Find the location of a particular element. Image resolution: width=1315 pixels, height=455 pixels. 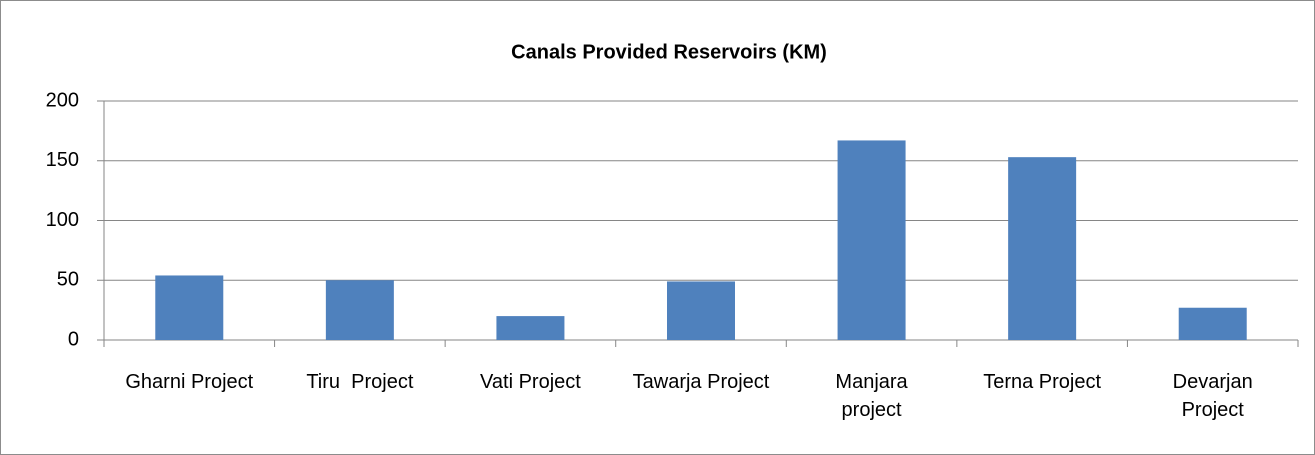

y-tick-label: 150 is located at coordinates (62, 160).